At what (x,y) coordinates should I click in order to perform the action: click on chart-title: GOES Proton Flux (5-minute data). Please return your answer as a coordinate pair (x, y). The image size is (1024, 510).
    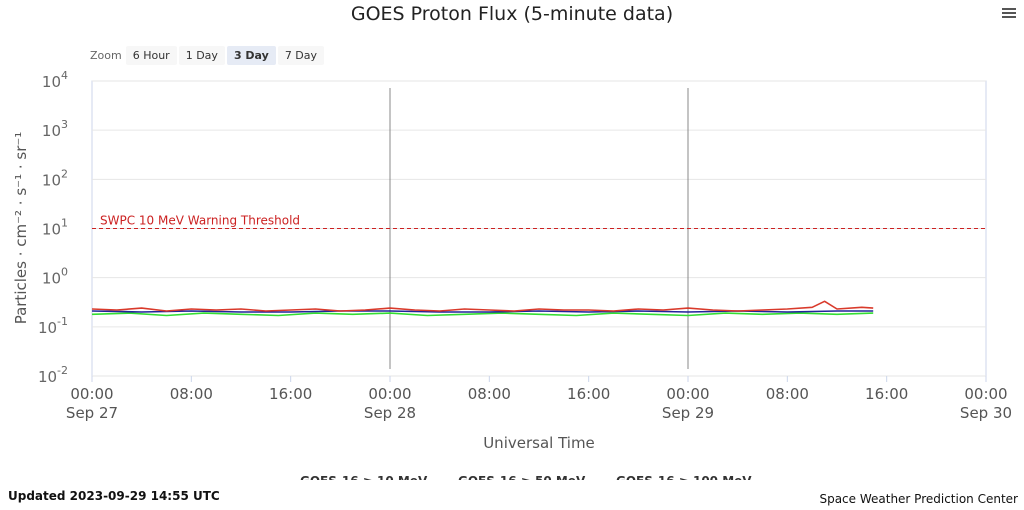
    Looking at the image, I should click on (512, 14).